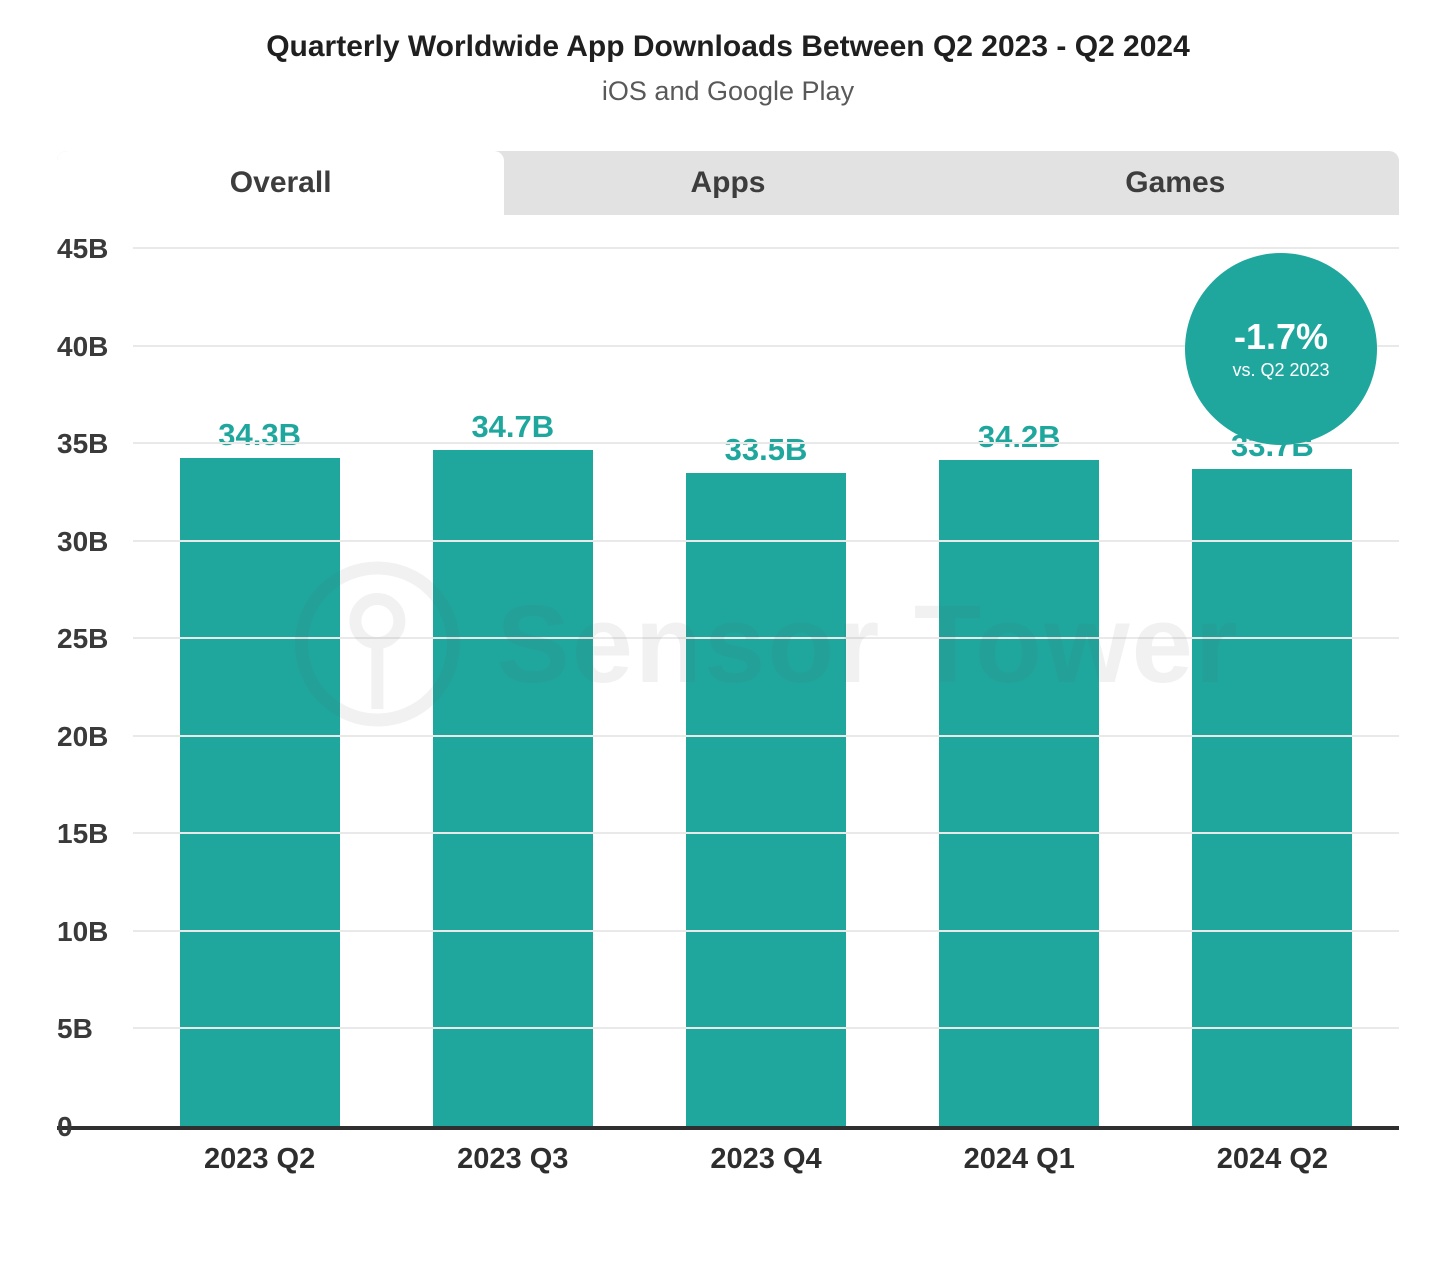  Describe the element at coordinates (766, 450) in the screenshot. I see `bar-value-label: 33.5B` at that location.